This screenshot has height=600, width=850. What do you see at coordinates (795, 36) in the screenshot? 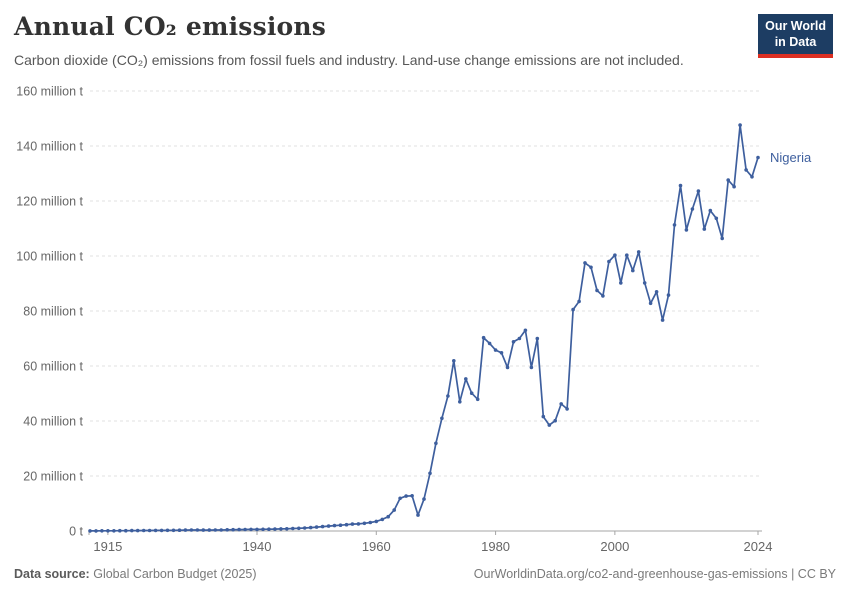
I see `owid-logo: Our World in Data` at bounding box center [795, 36].